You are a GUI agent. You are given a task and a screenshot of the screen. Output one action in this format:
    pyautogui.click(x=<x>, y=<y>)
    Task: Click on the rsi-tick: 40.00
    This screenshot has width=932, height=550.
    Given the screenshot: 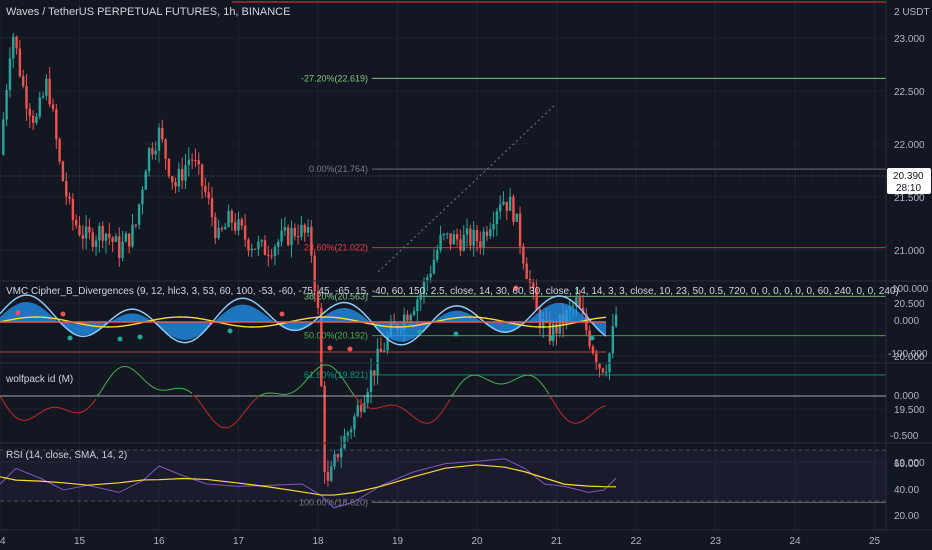 What is the action you would take?
    pyautogui.click(x=906, y=490)
    